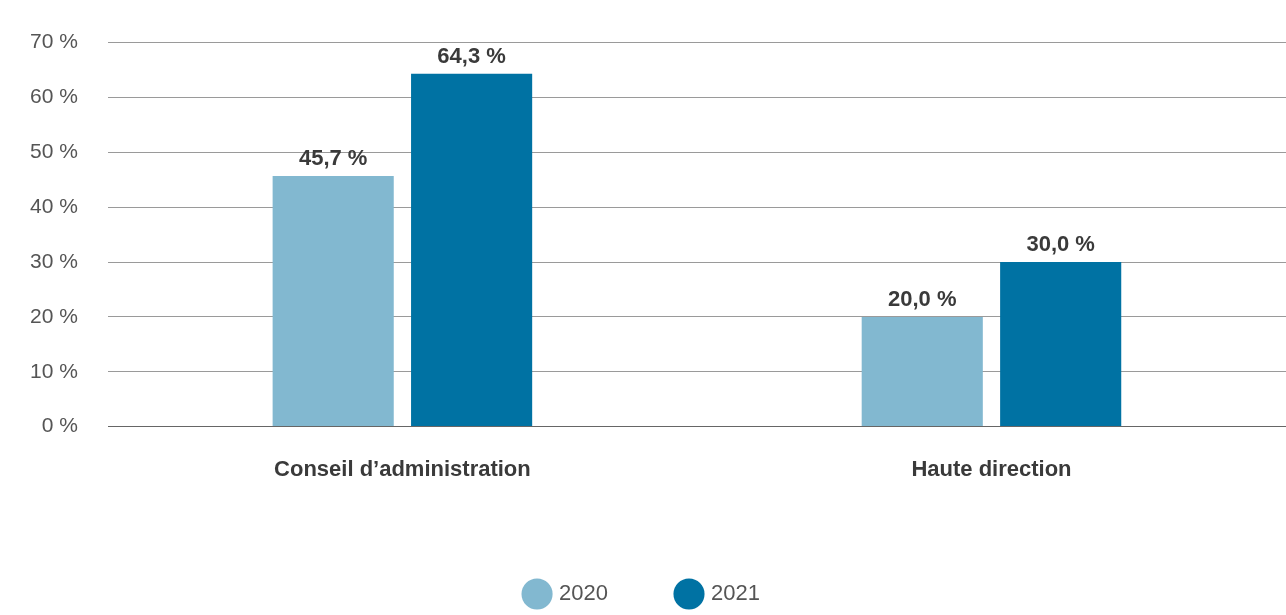 The width and height of the screenshot is (1286, 615). I want to click on y-tick-label: 40 %, so click(53, 205).